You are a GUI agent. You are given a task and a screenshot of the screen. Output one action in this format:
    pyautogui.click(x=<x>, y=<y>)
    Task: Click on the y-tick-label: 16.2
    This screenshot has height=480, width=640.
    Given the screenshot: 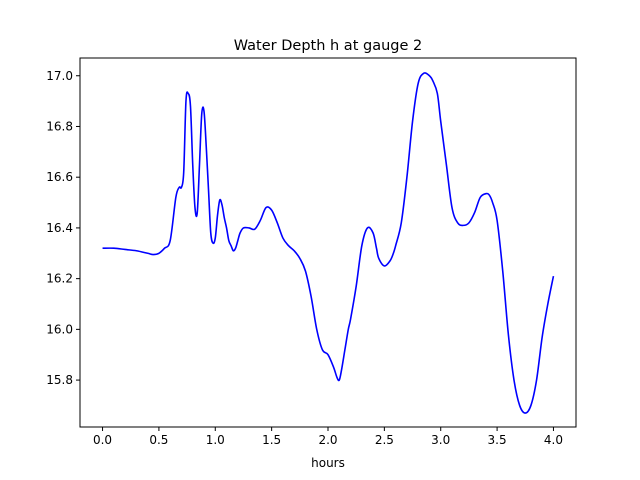 What is the action you would take?
    pyautogui.click(x=59, y=279)
    